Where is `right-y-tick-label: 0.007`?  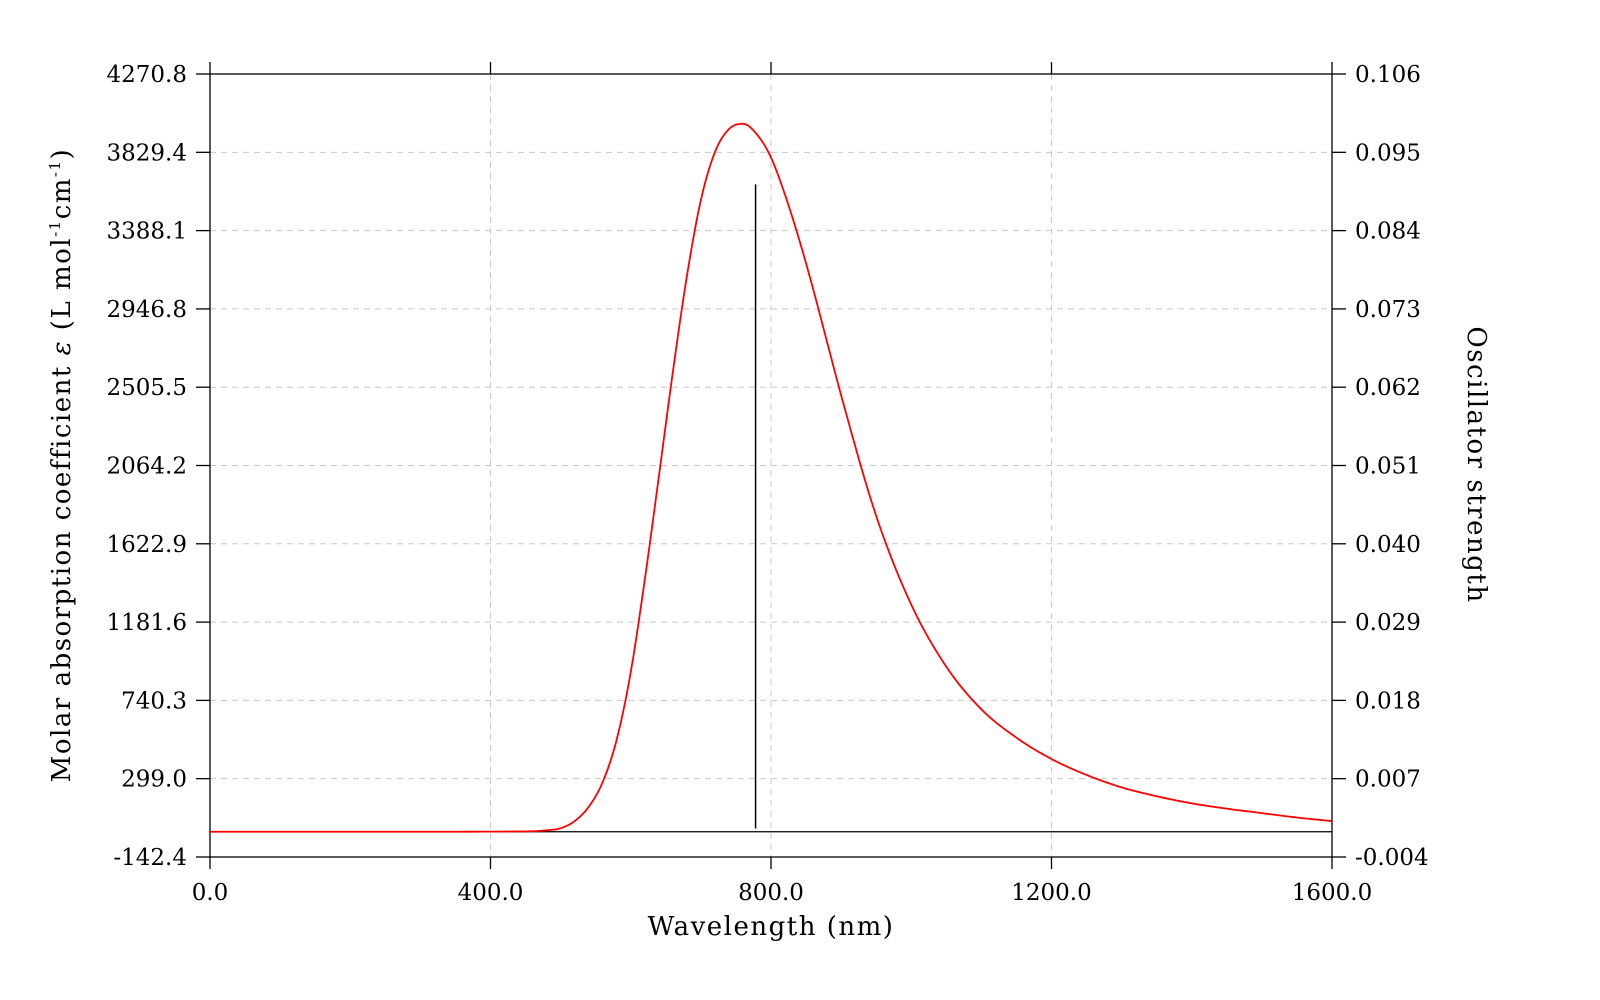 right-y-tick-label: 0.007 is located at coordinates (1388, 780).